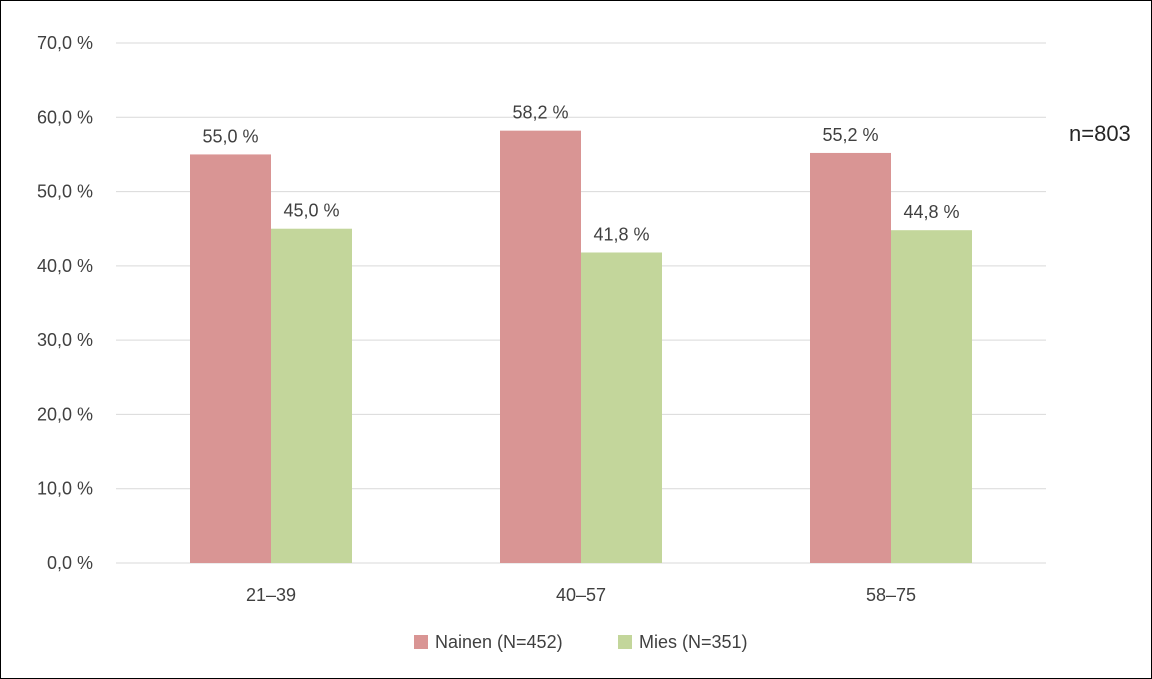 The image size is (1152, 679). Describe the element at coordinates (540, 113) in the screenshot. I see `data-label: 58,2 %` at that location.